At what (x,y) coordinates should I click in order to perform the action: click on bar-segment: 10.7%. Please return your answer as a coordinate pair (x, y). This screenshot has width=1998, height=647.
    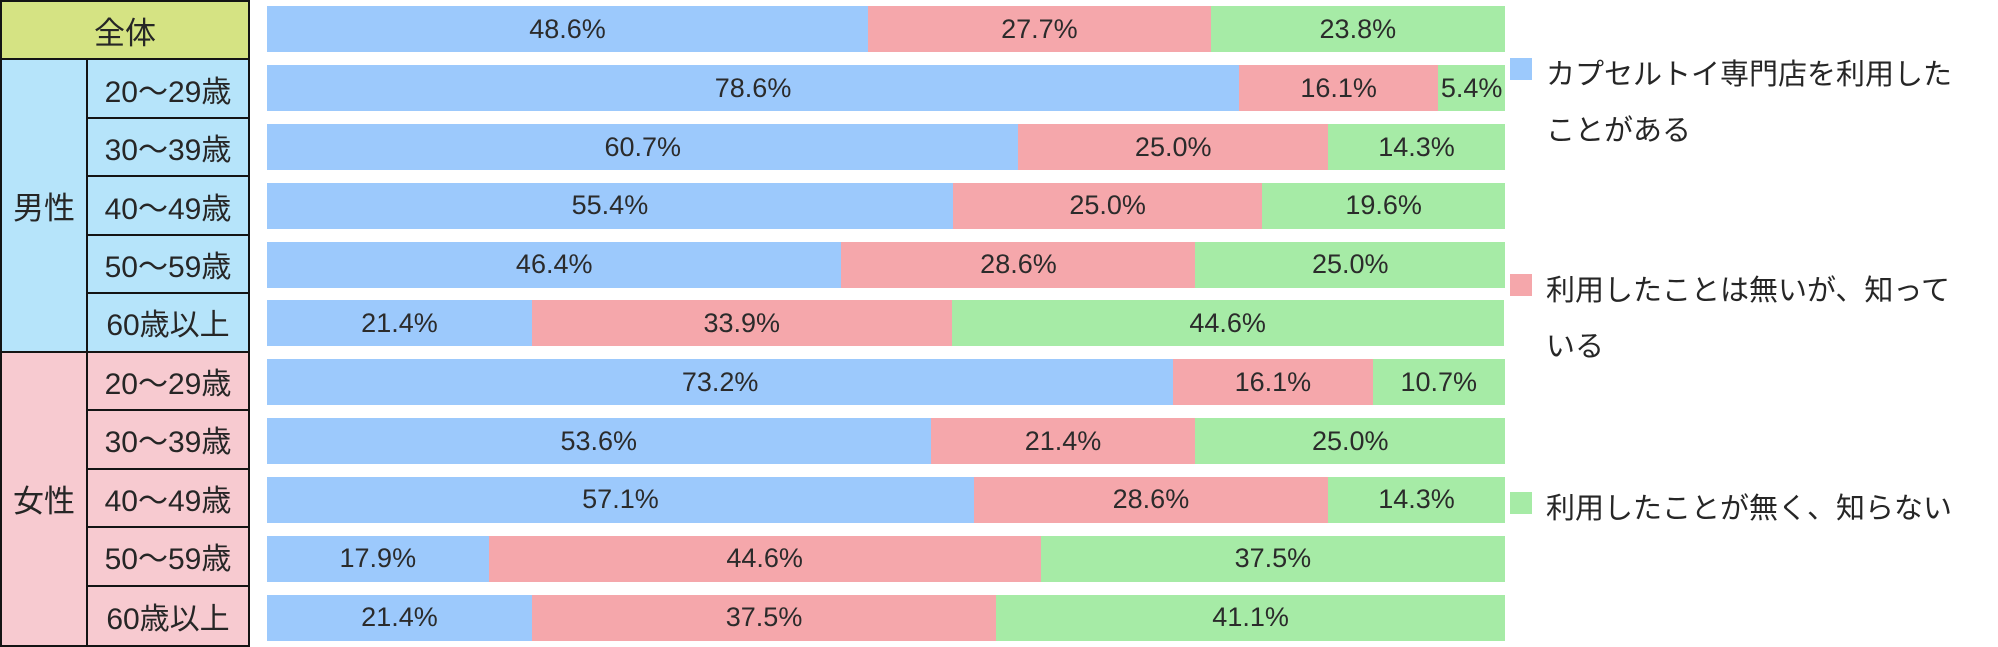
    Looking at the image, I should click on (1438, 382).